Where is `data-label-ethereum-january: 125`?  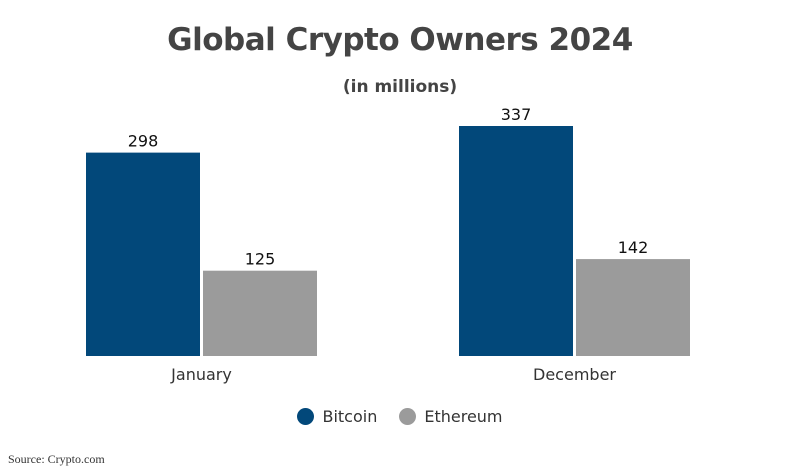 data-label-ethereum-january: 125 is located at coordinates (260, 259).